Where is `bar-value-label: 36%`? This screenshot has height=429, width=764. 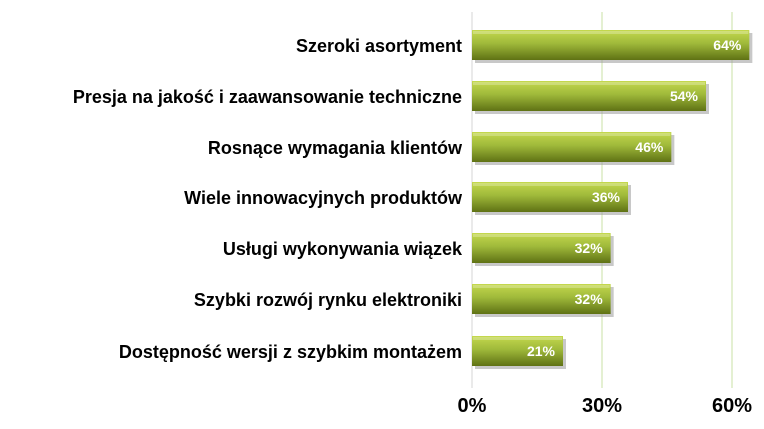
bar-value-label: 36% is located at coordinates (606, 197).